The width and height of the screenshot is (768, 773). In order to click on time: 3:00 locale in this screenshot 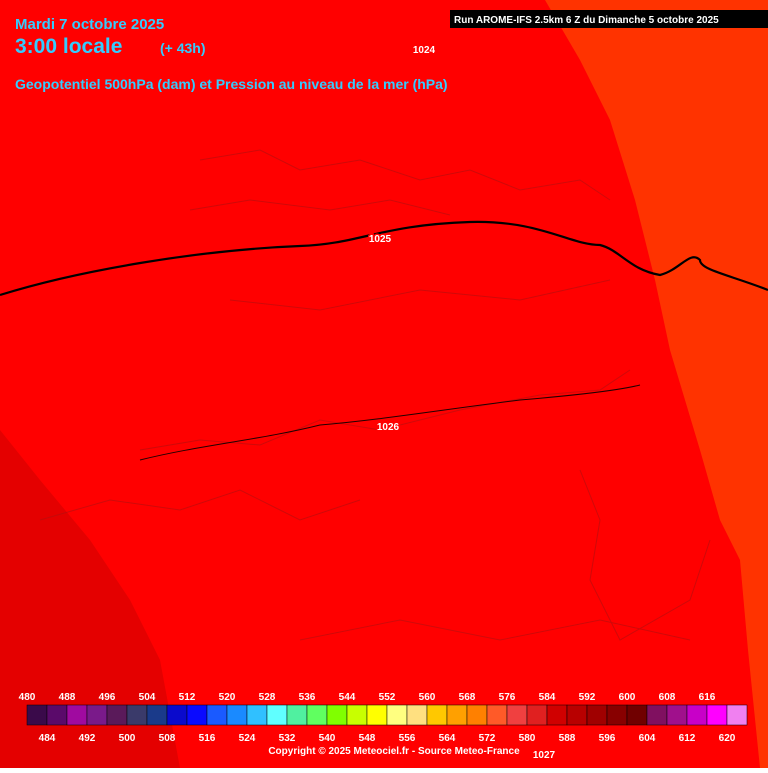, I will do `click(68, 46)`.